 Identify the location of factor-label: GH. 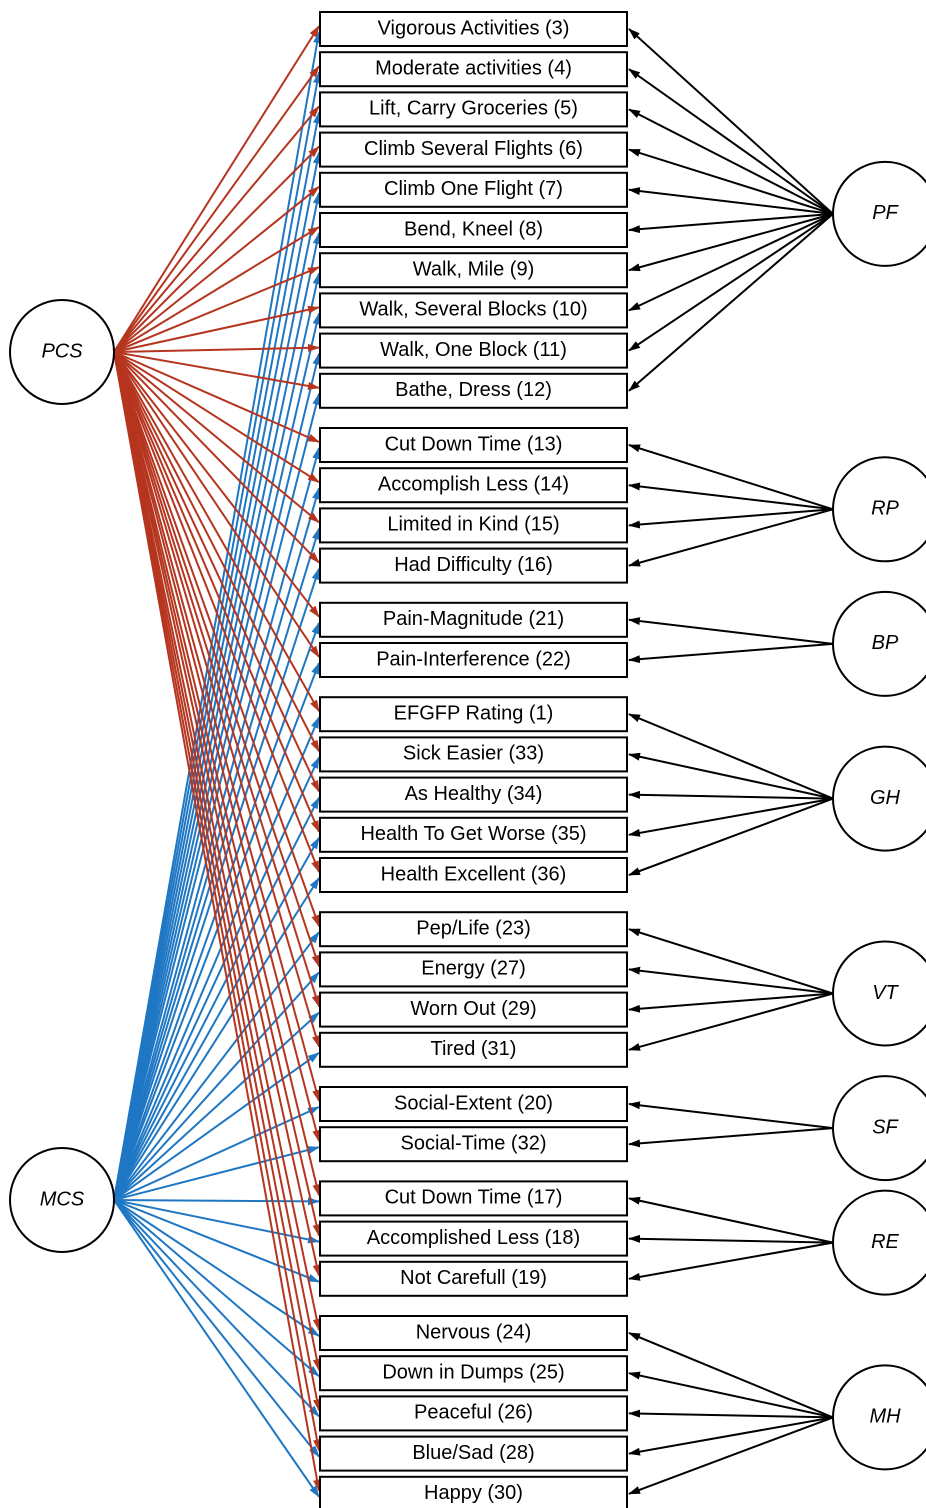
(885, 798).